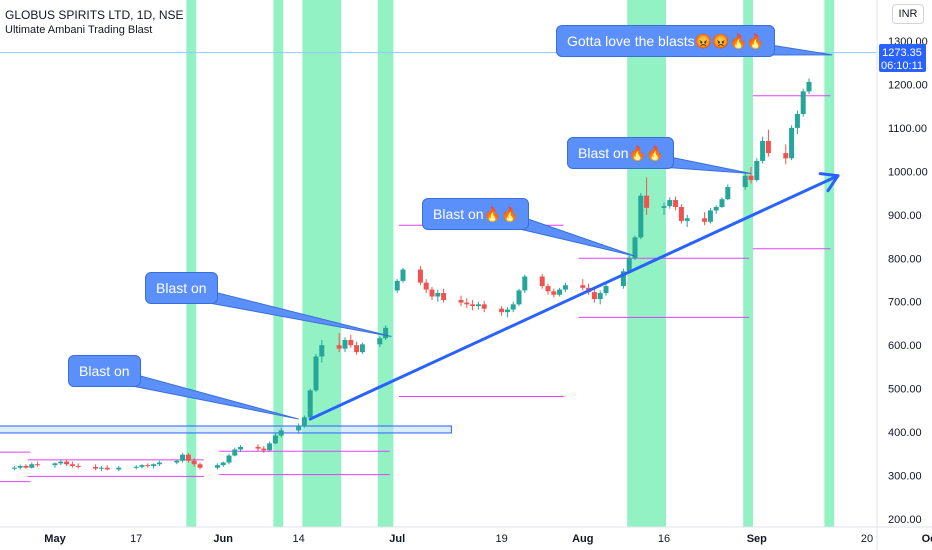 Image resolution: width=932 pixels, height=550 pixels. What do you see at coordinates (867, 539) in the screenshot?
I see `time-tick-label: 20` at bounding box center [867, 539].